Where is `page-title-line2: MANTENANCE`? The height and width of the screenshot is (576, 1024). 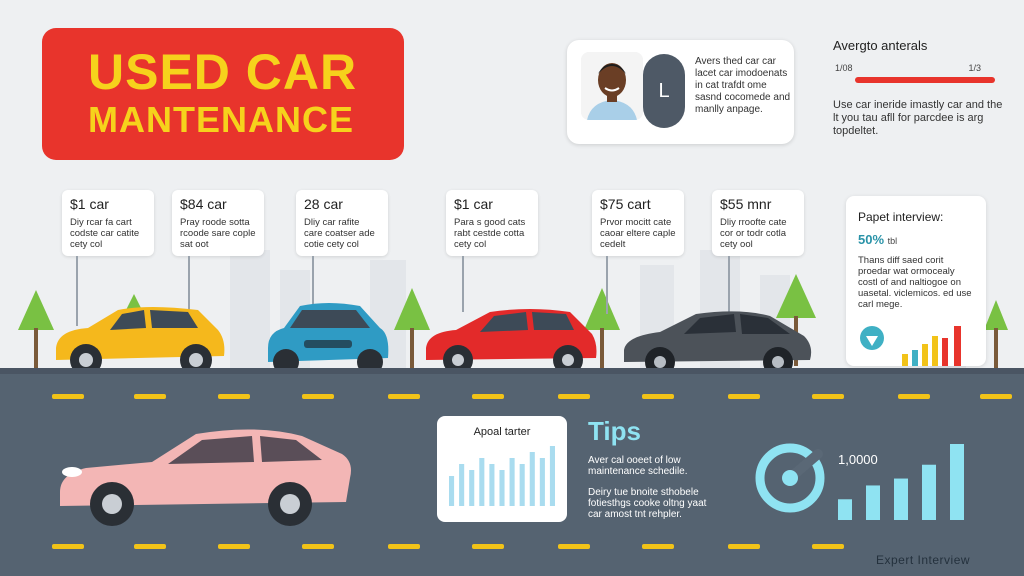
page-title-line2: MANTENANCE is located at coordinates (221, 119).